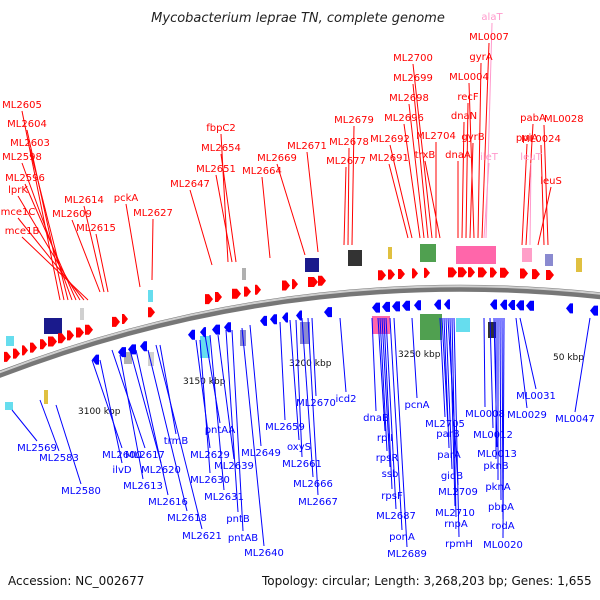 Image resolution: width=600 pixels, height=600 pixels. Describe the element at coordinates (501, 507) in the screenshot. I see `gene-label-pbpa: pbpA` at that location.